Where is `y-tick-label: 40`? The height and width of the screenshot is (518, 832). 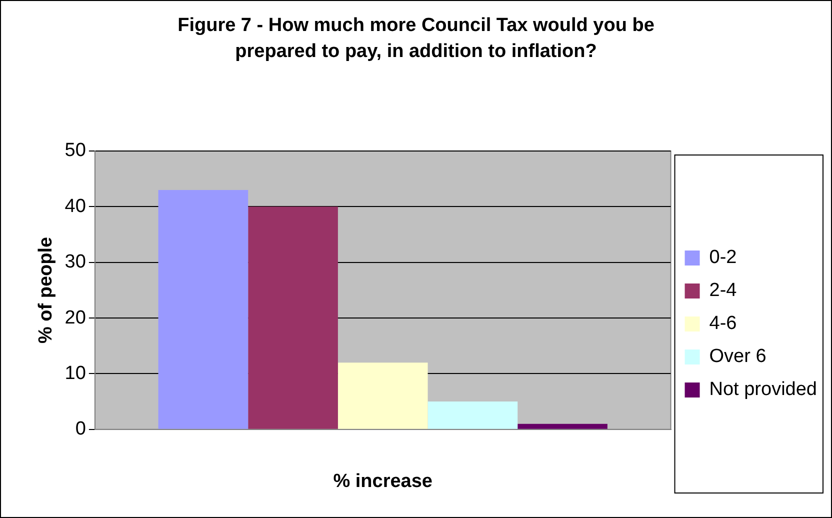
y-tick-label: 40 is located at coordinates (75, 206).